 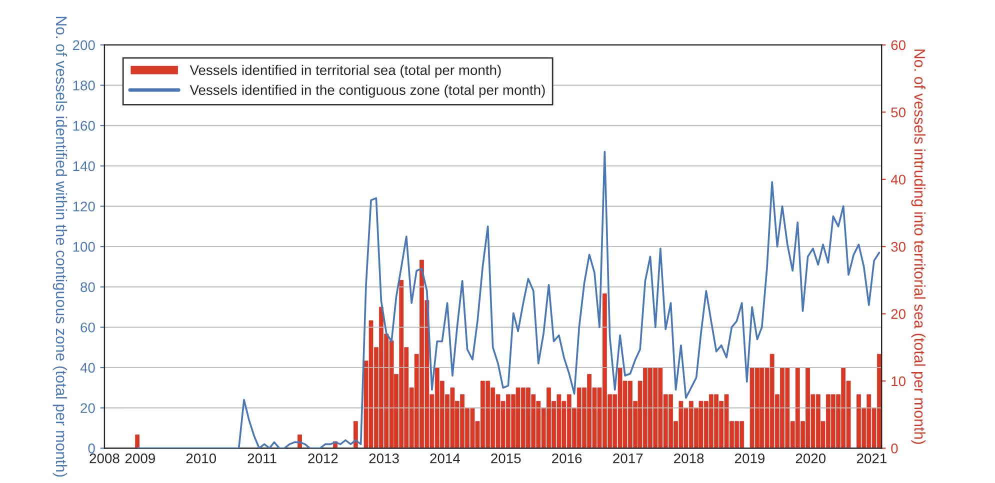 What do you see at coordinates (749, 458) in the screenshot?
I see `x-tick-label: 2019` at bounding box center [749, 458].